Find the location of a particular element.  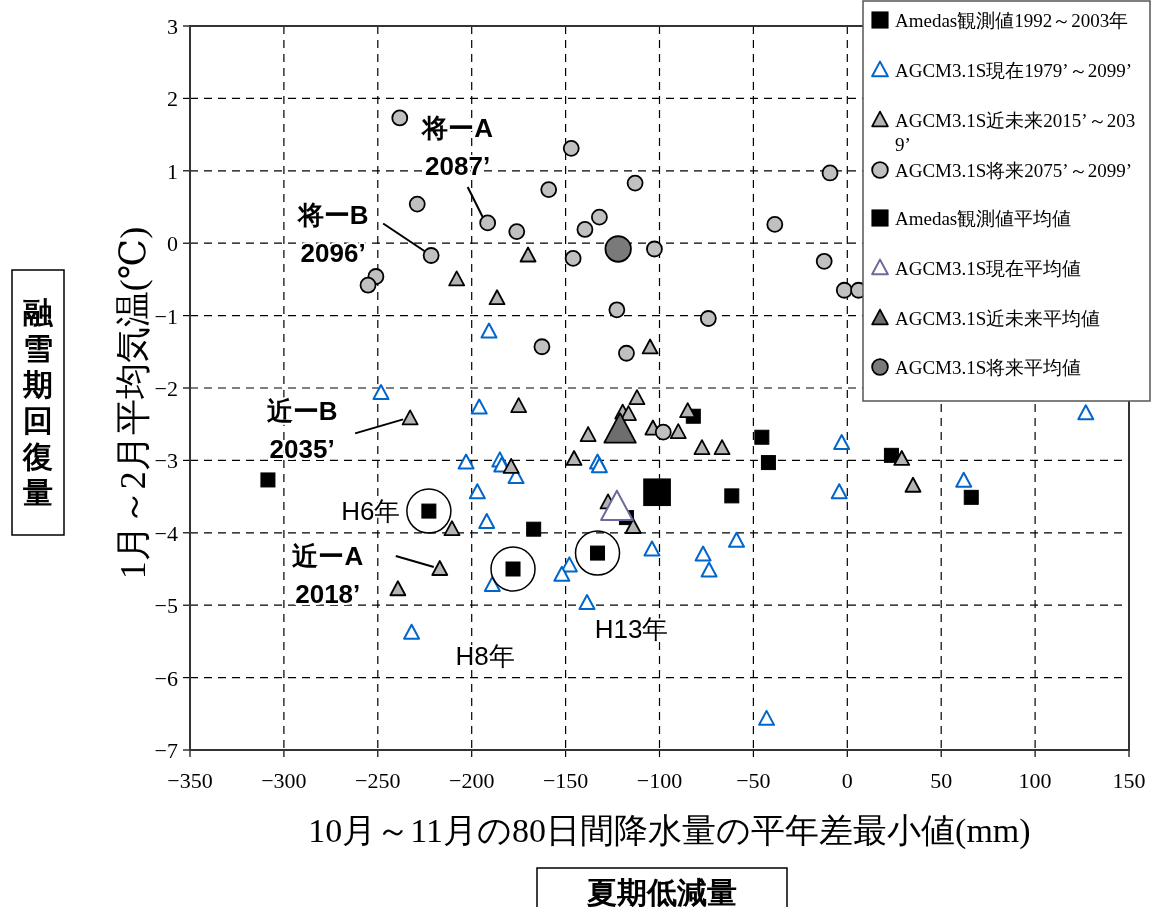

y-tick-label: −1 is located at coordinates (166, 316).